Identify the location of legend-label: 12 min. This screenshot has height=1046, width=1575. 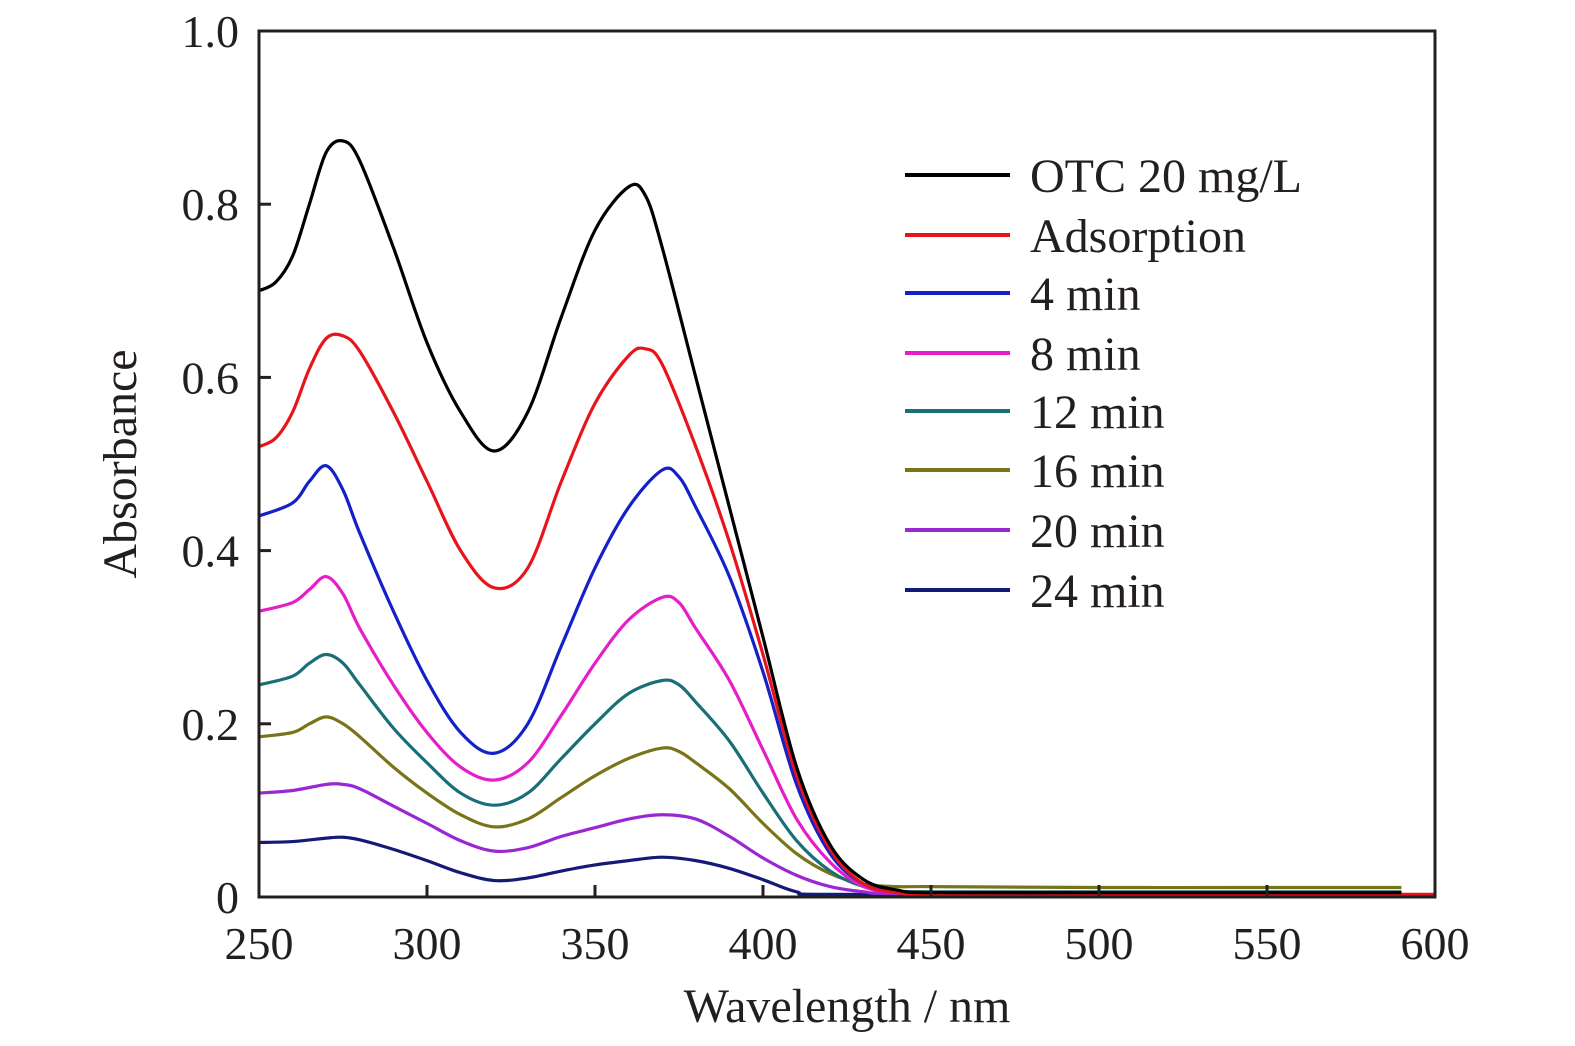
(1097, 412).